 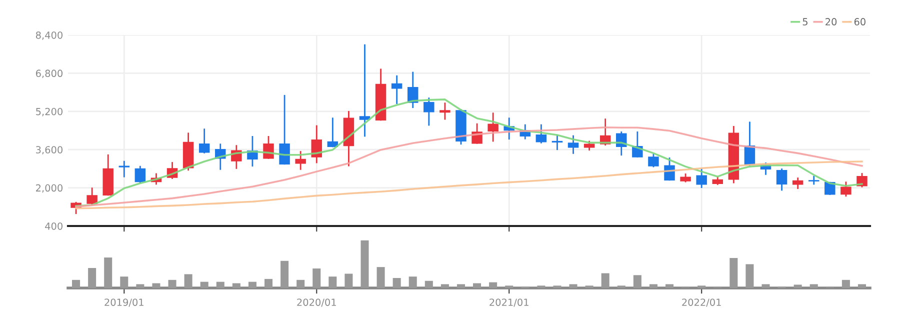 What do you see at coordinates (805, 22) in the screenshot?
I see `legend-label: 5` at bounding box center [805, 22].